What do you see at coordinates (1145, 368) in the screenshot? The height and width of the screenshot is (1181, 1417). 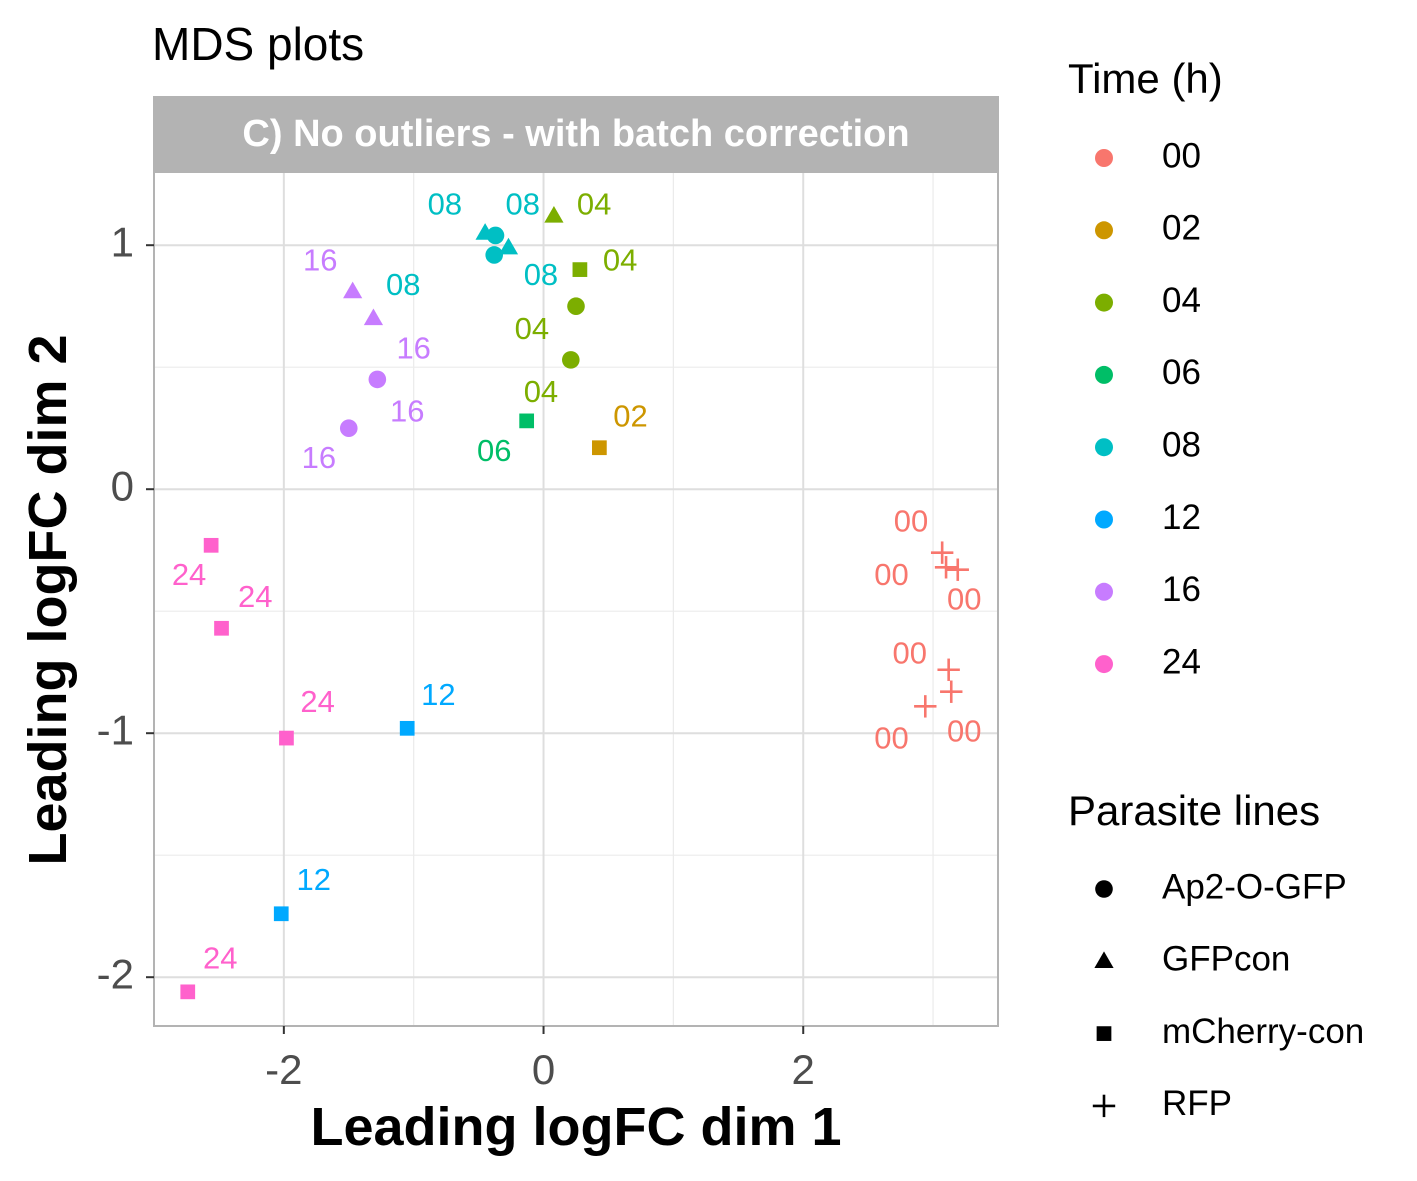 I see `time-legend: Time (h) 00 02 04 06 08 12 16 24` at bounding box center [1145, 368].